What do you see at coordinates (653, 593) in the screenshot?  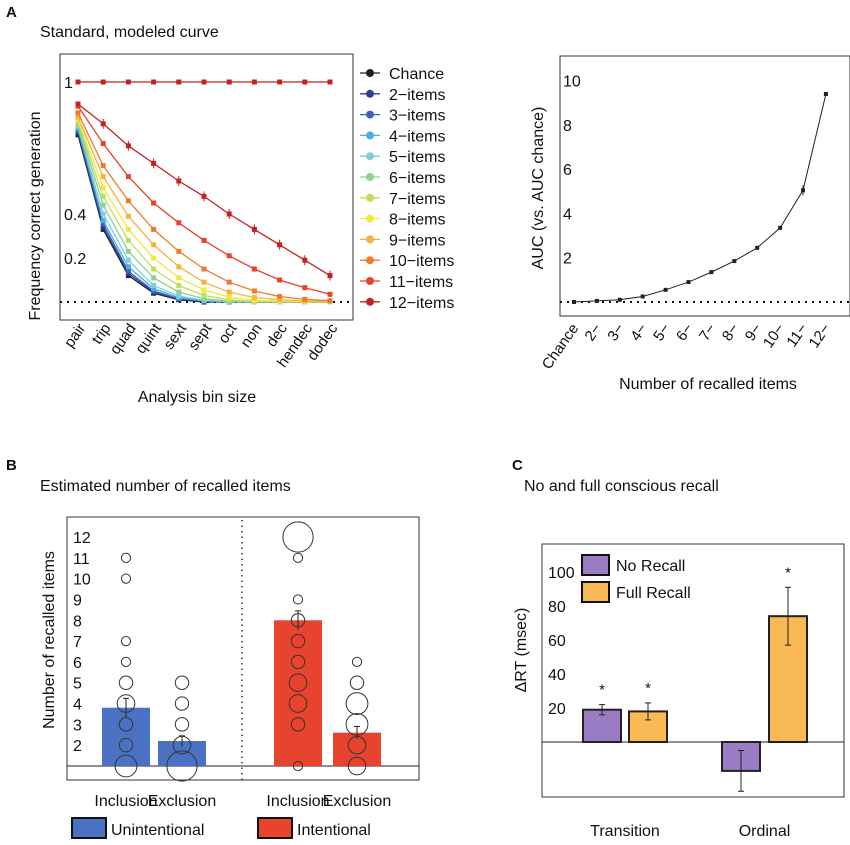 I see `legend-full-recall-label: Full Recall` at bounding box center [653, 593].